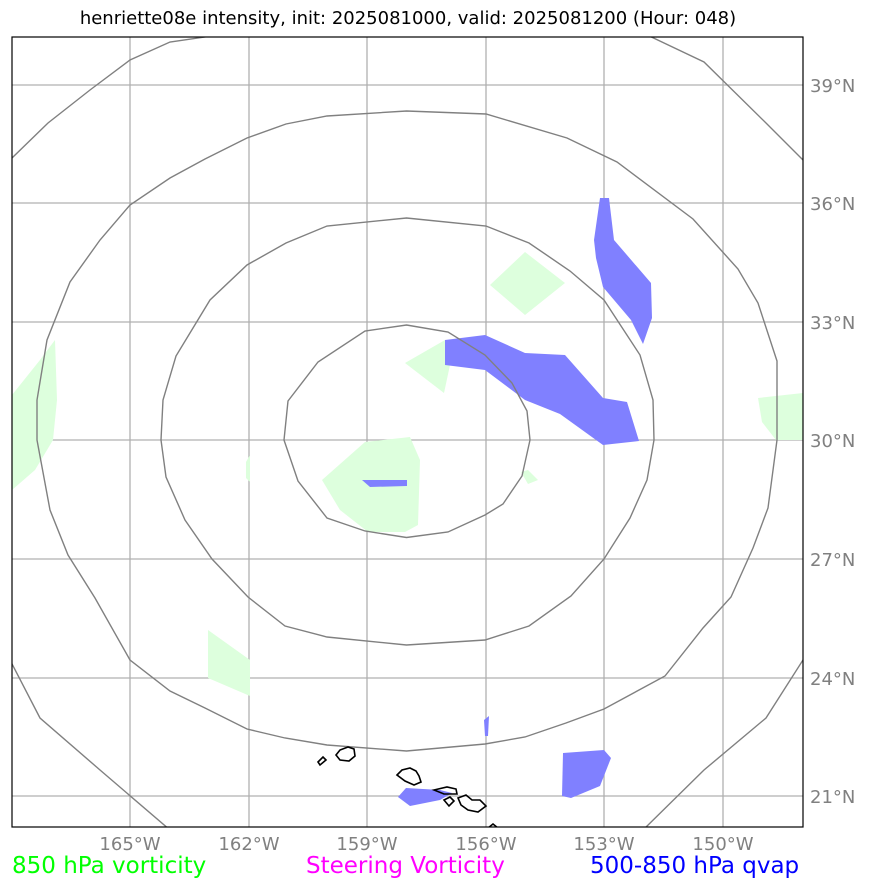 This screenshot has width=873, height=891. I want to click on lat-label: 24°N, so click(832, 679).